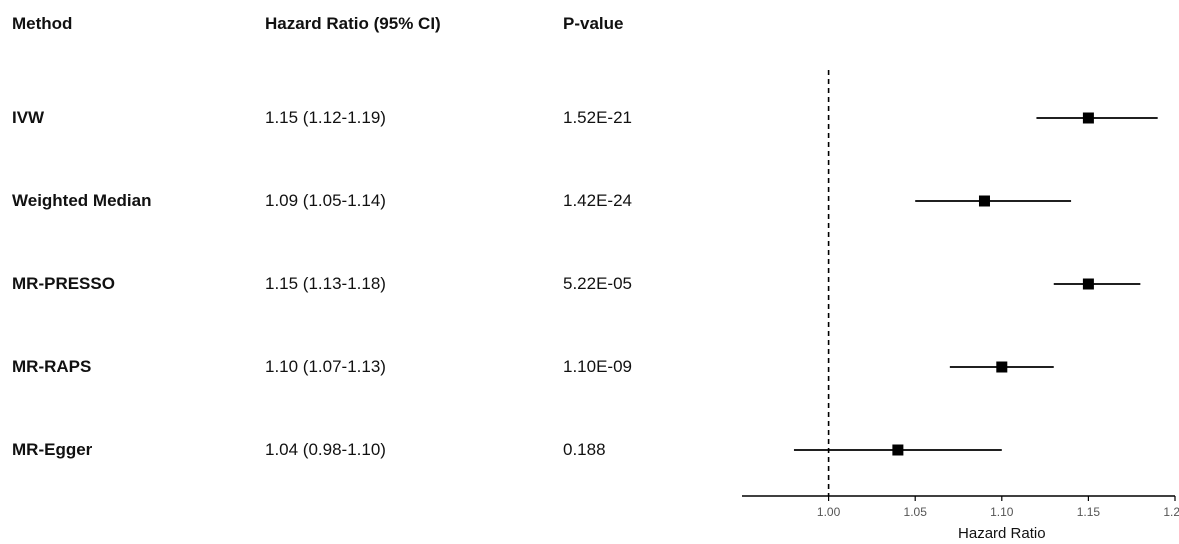 The image size is (1179, 544). What do you see at coordinates (325, 283) in the screenshot?
I see `hazard-ratio-cell: 1.15 (1.13-1.18)` at bounding box center [325, 283].